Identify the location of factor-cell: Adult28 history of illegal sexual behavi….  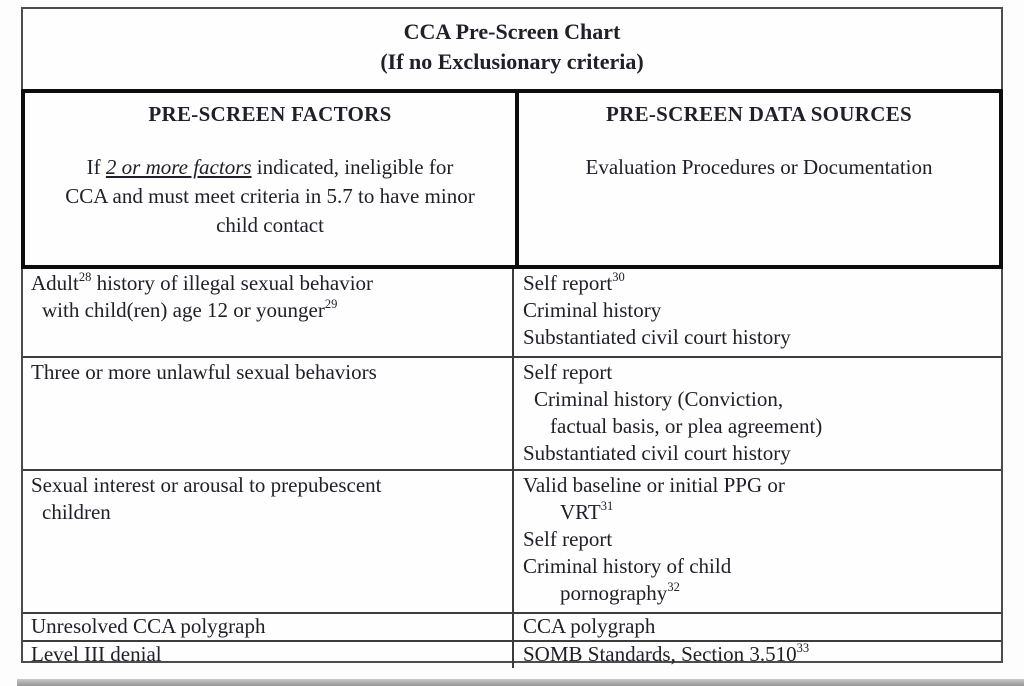
(268, 312).